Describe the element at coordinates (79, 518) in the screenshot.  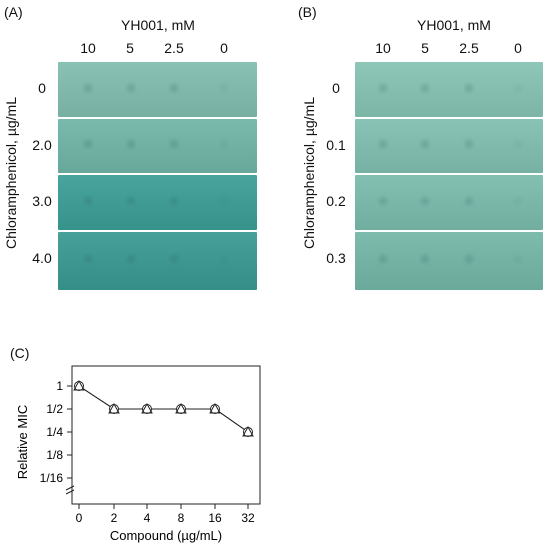
I see `chart-x-tick-label: 0` at that location.